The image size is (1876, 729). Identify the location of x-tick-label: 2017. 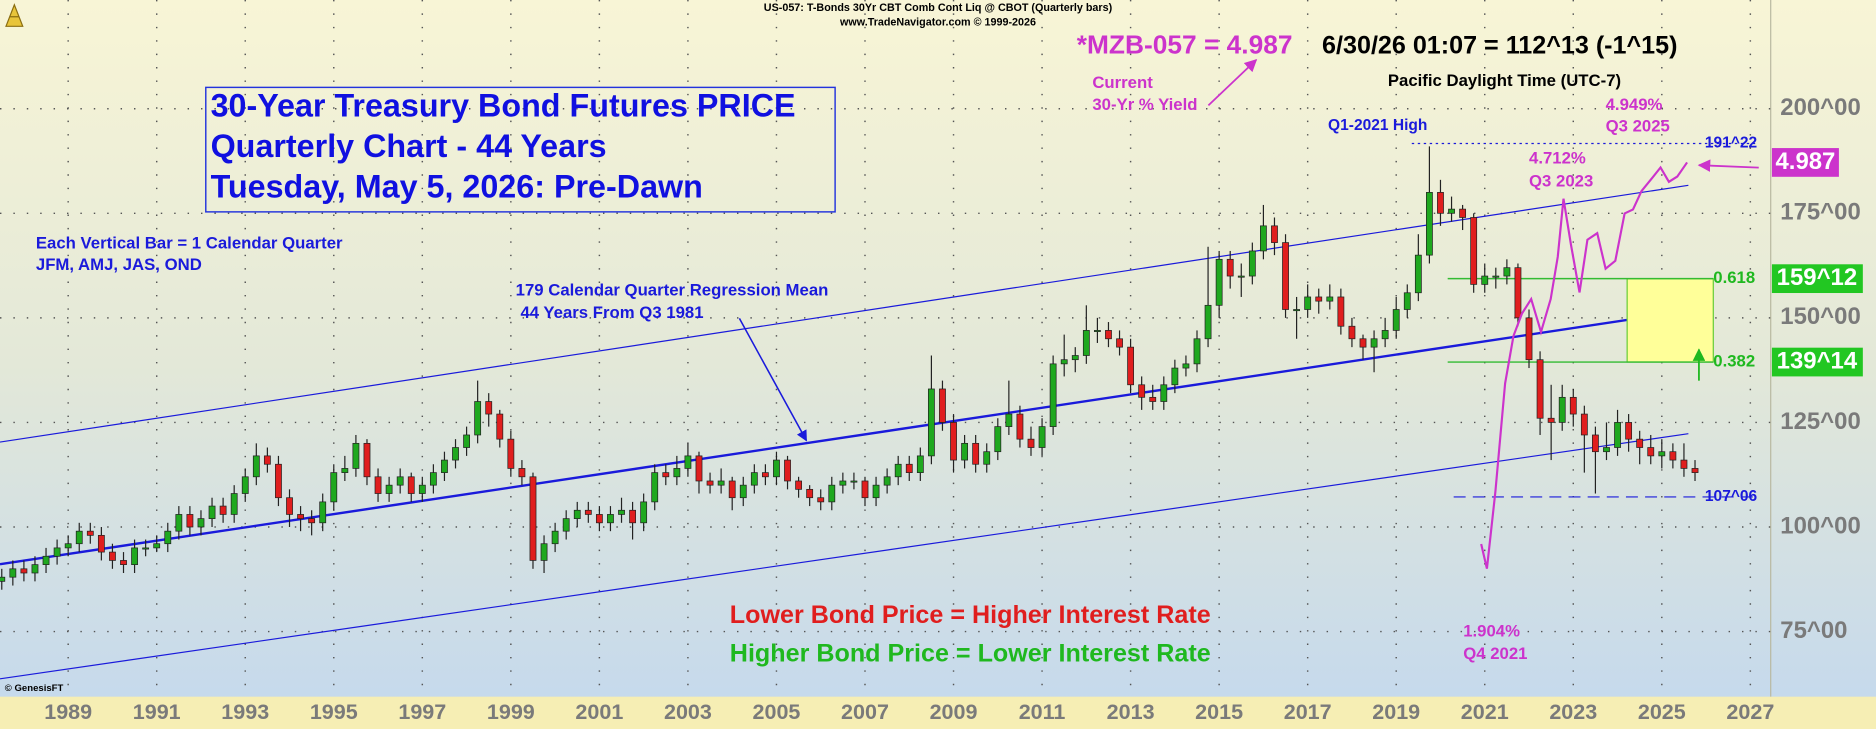
(1308, 712).